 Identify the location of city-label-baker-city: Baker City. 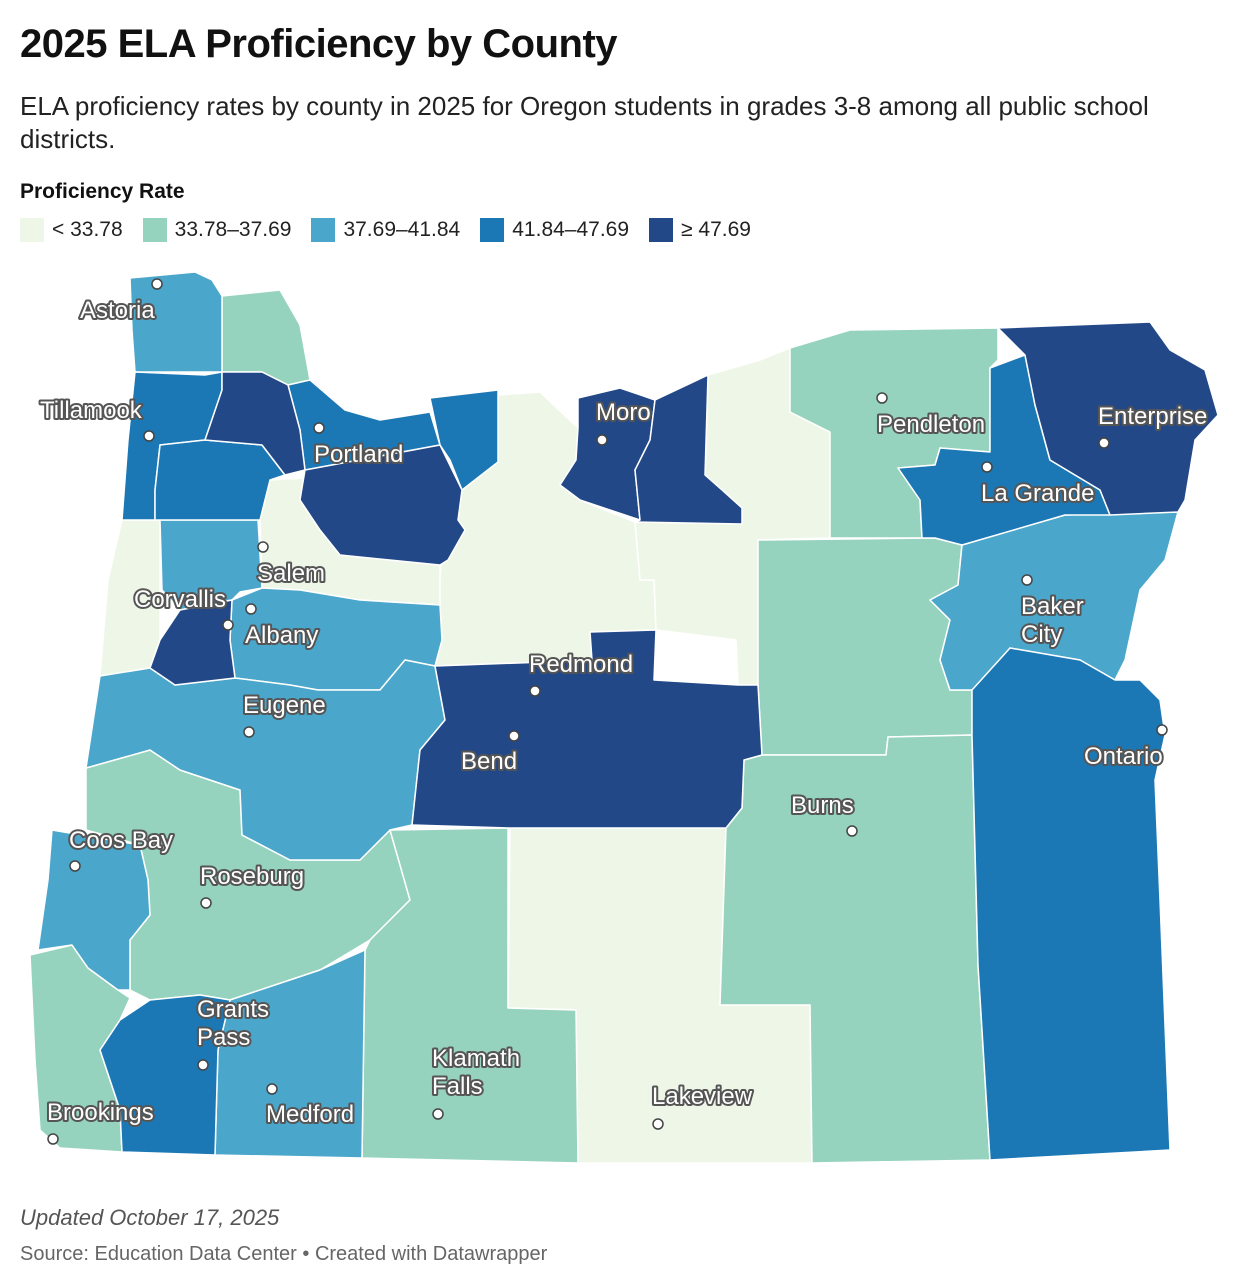
(1052, 620).